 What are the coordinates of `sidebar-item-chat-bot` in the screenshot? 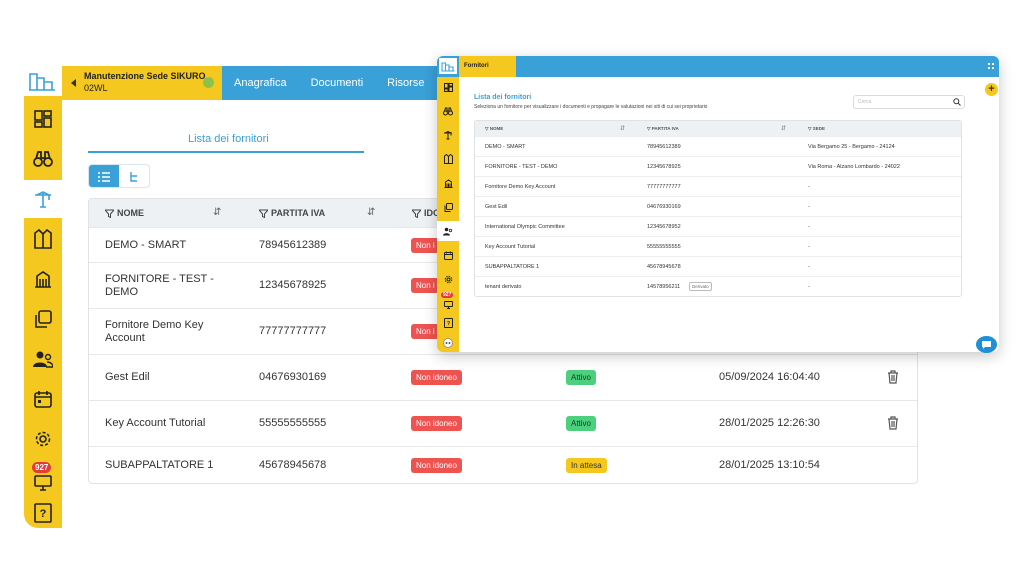 It's located at (448, 342).